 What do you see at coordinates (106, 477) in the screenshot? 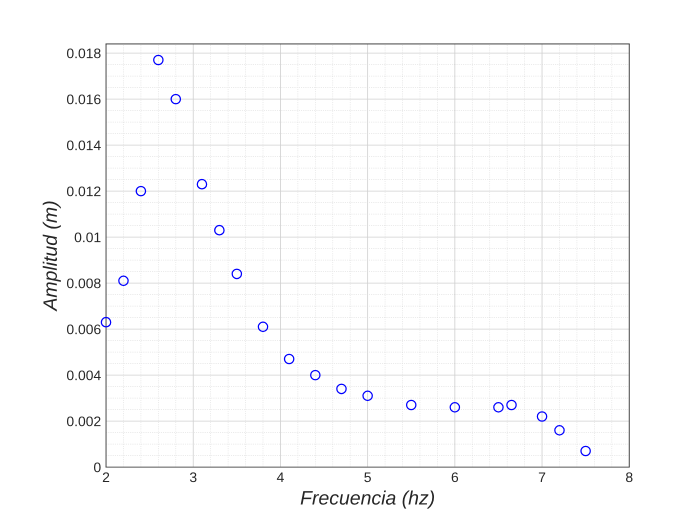
I see `x-tick-label: 2` at bounding box center [106, 477].